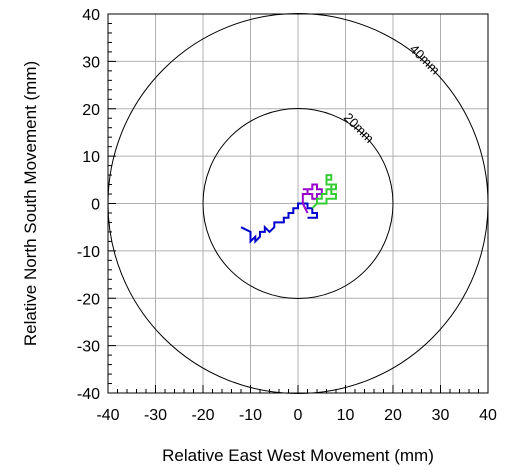 This screenshot has width=526, height=472. I want to click on x-tick-label: 40, so click(488, 415).